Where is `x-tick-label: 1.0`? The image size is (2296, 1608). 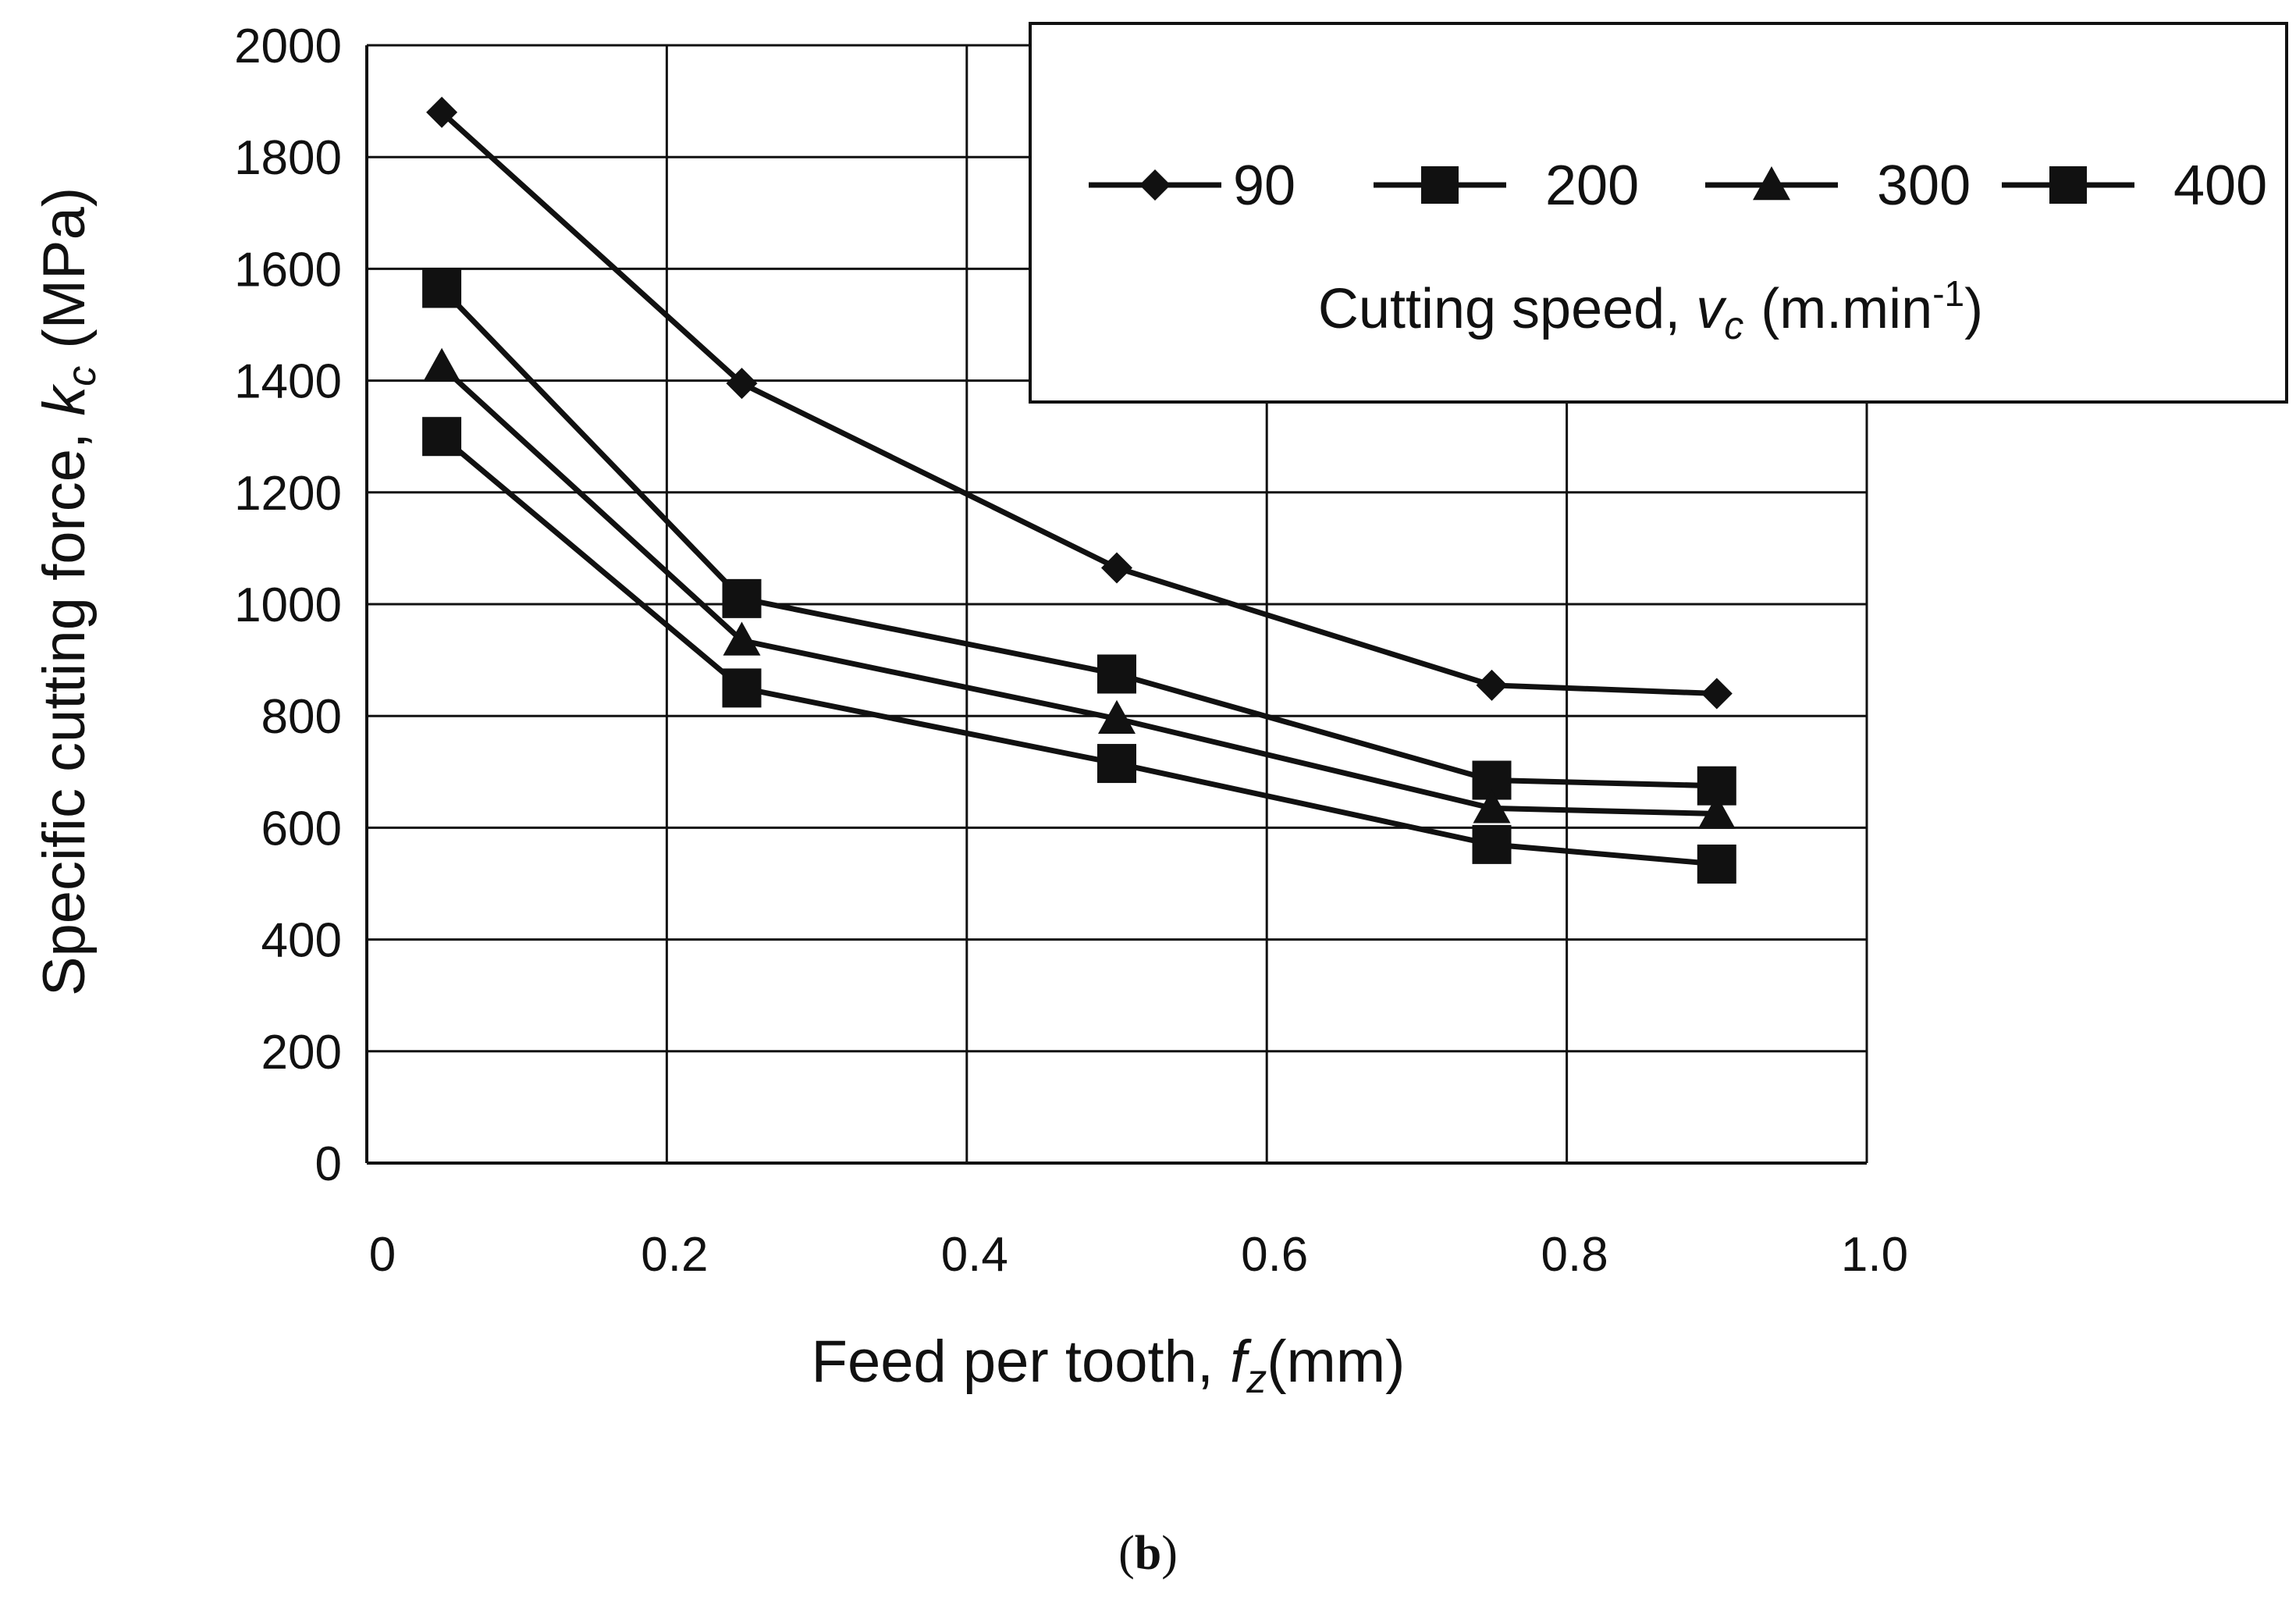 x-tick-label: 1.0 is located at coordinates (1874, 1255).